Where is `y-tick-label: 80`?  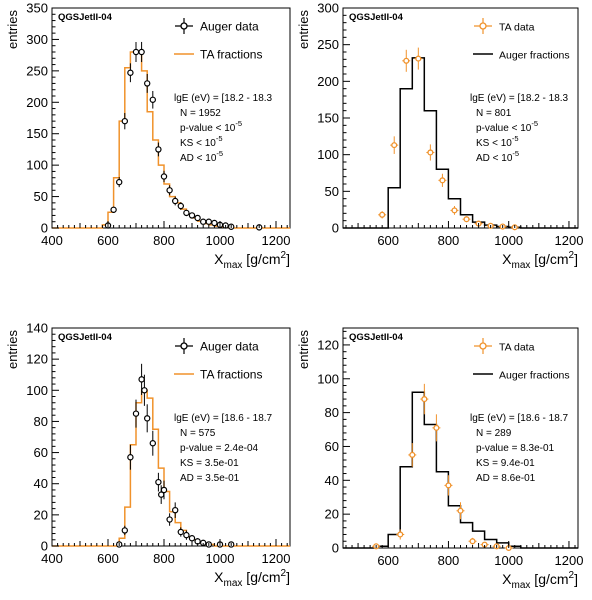
y-tick-label: 80 is located at coordinates (332, 412).